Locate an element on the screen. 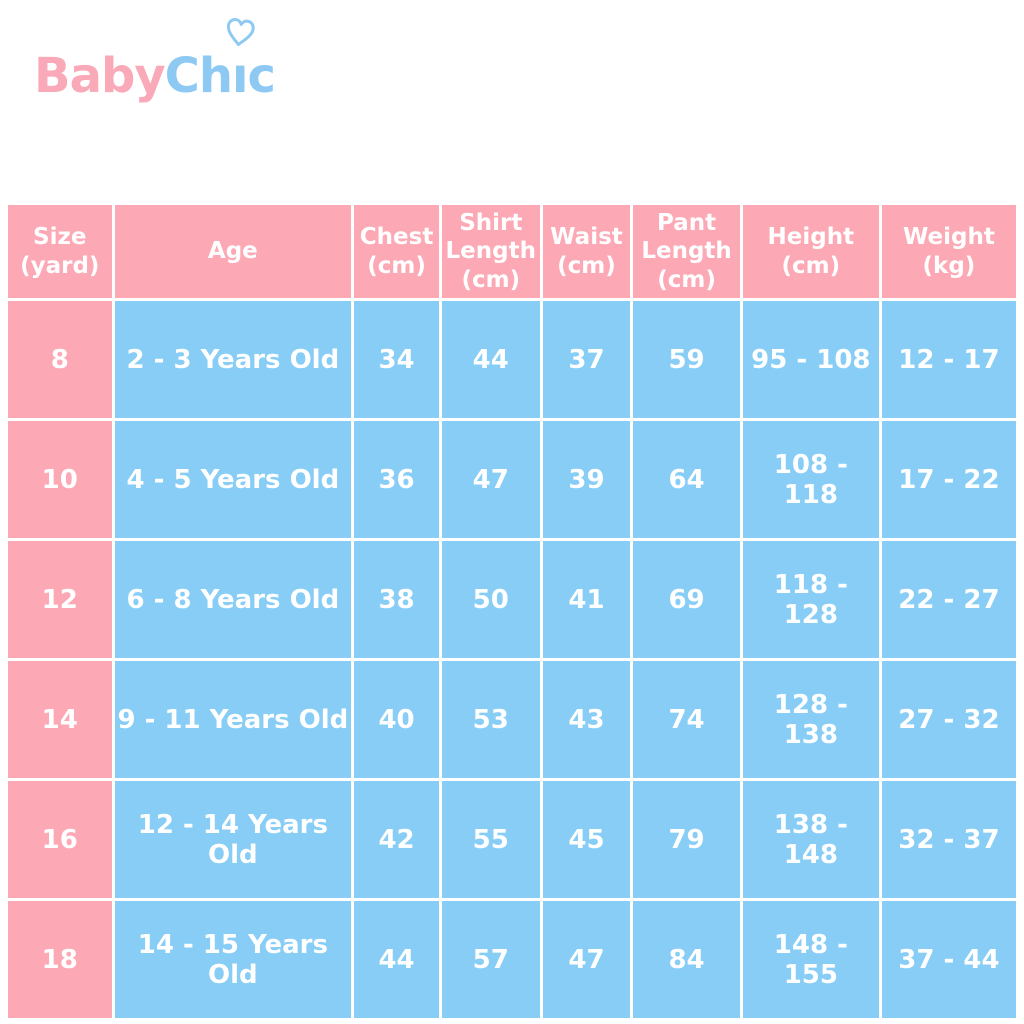 Image resolution: width=1024 pixels, height=1024 pixels. shirt-length-cell: 53 is located at coordinates (490, 719).